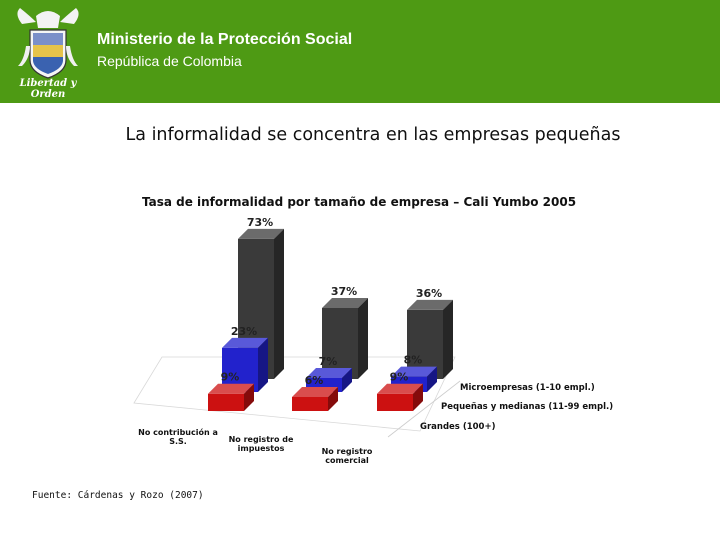  I want to click on data-label-1-2: 37%, so click(344, 291).